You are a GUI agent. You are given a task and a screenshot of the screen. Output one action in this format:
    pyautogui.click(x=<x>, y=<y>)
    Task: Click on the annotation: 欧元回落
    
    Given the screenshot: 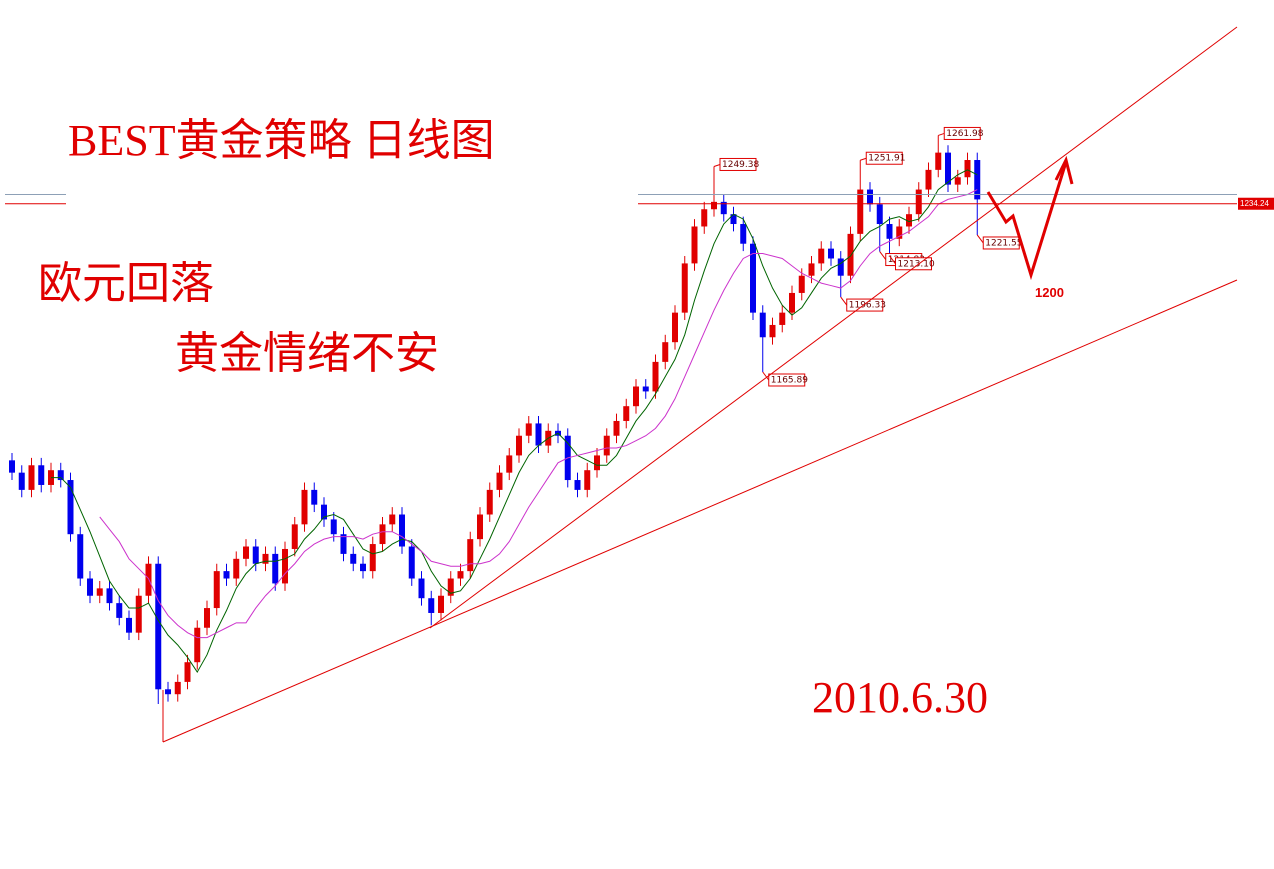 What is the action you would take?
    pyautogui.click(x=126, y=283)
    